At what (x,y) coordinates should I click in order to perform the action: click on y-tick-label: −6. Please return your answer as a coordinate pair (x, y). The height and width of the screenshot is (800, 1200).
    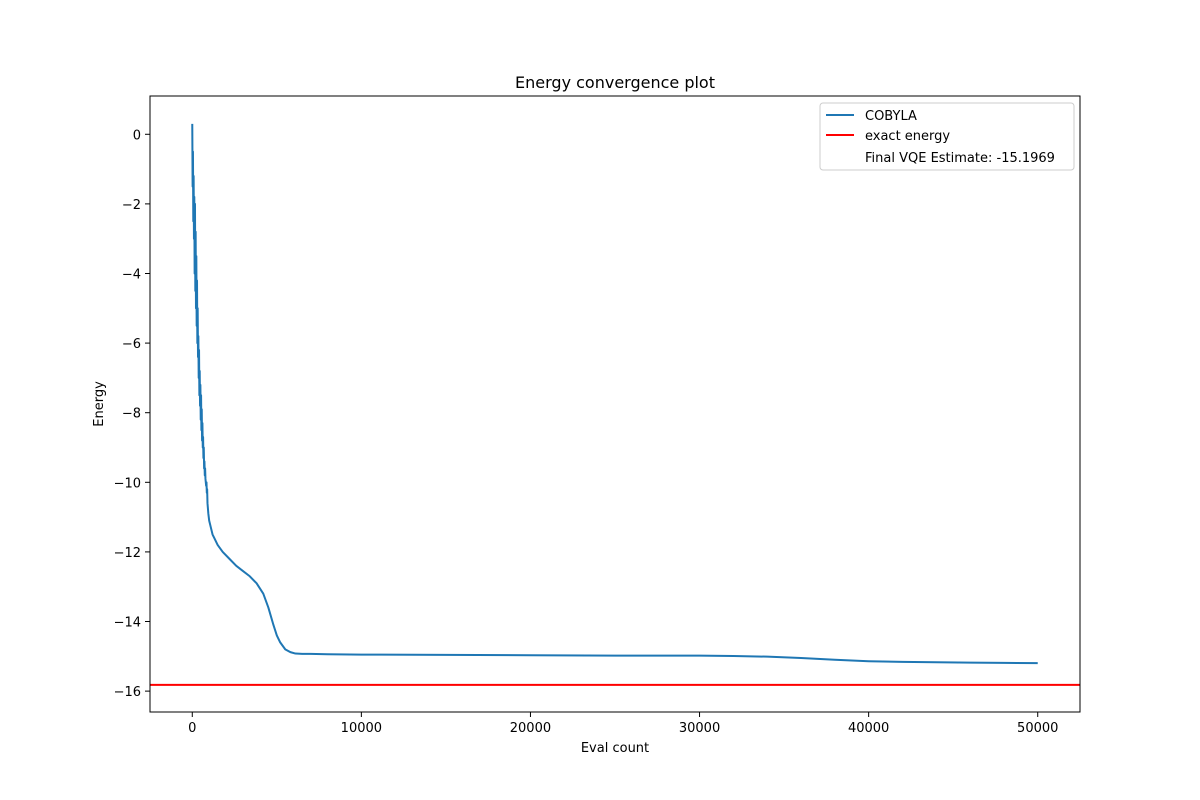
    Looking at the image, I should click on (131, 344).